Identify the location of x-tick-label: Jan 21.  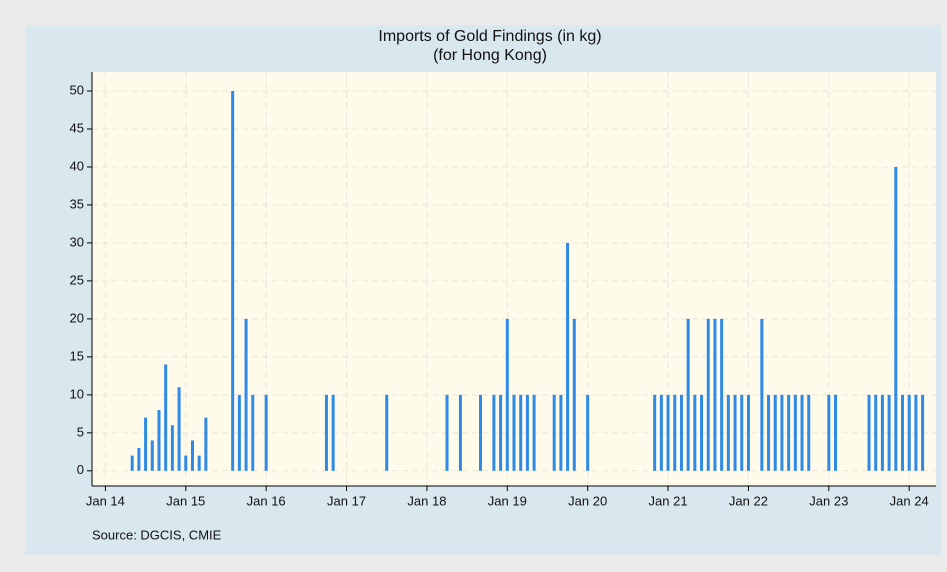
(668, 500).